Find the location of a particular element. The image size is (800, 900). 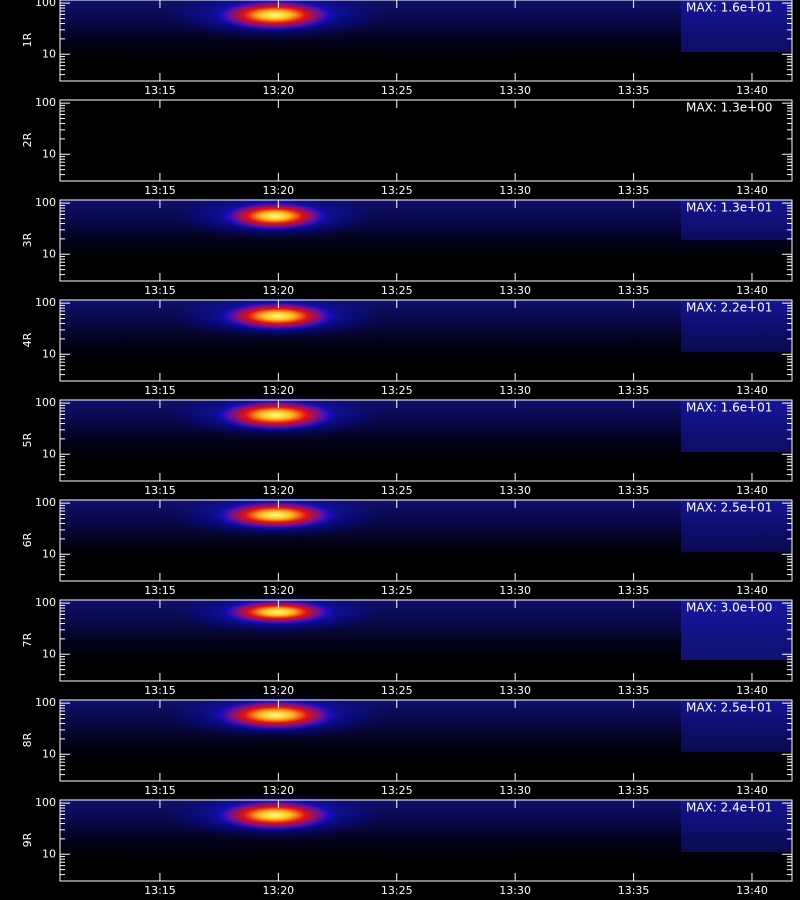

annotation: MAX: 2.4e+01 is located at coordinates (729, 808).